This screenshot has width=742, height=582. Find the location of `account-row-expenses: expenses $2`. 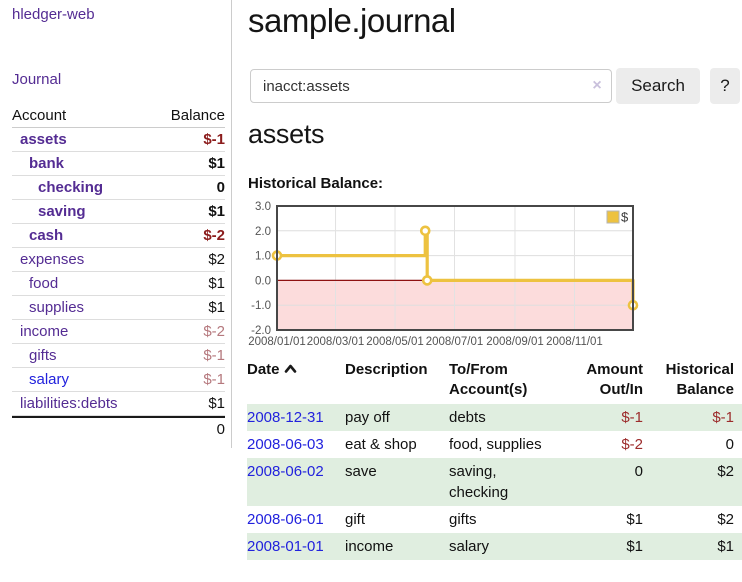

account-row-expenses: expenses $2 is located at coordinates (118, 260).